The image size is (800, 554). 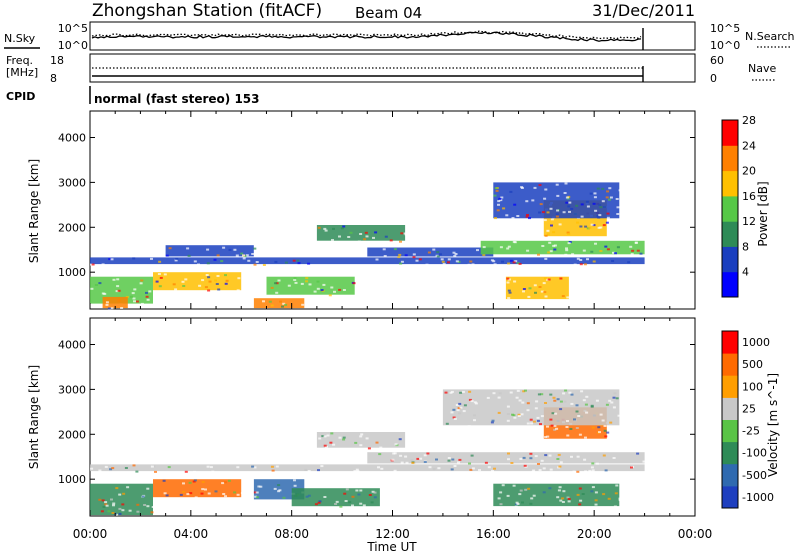 What do you see at coordinates (738, 206) in the screenshot?
I see `power-colorbar-swatches: 4 8 12 16 20 24 28` at bounding box center [738, 206].